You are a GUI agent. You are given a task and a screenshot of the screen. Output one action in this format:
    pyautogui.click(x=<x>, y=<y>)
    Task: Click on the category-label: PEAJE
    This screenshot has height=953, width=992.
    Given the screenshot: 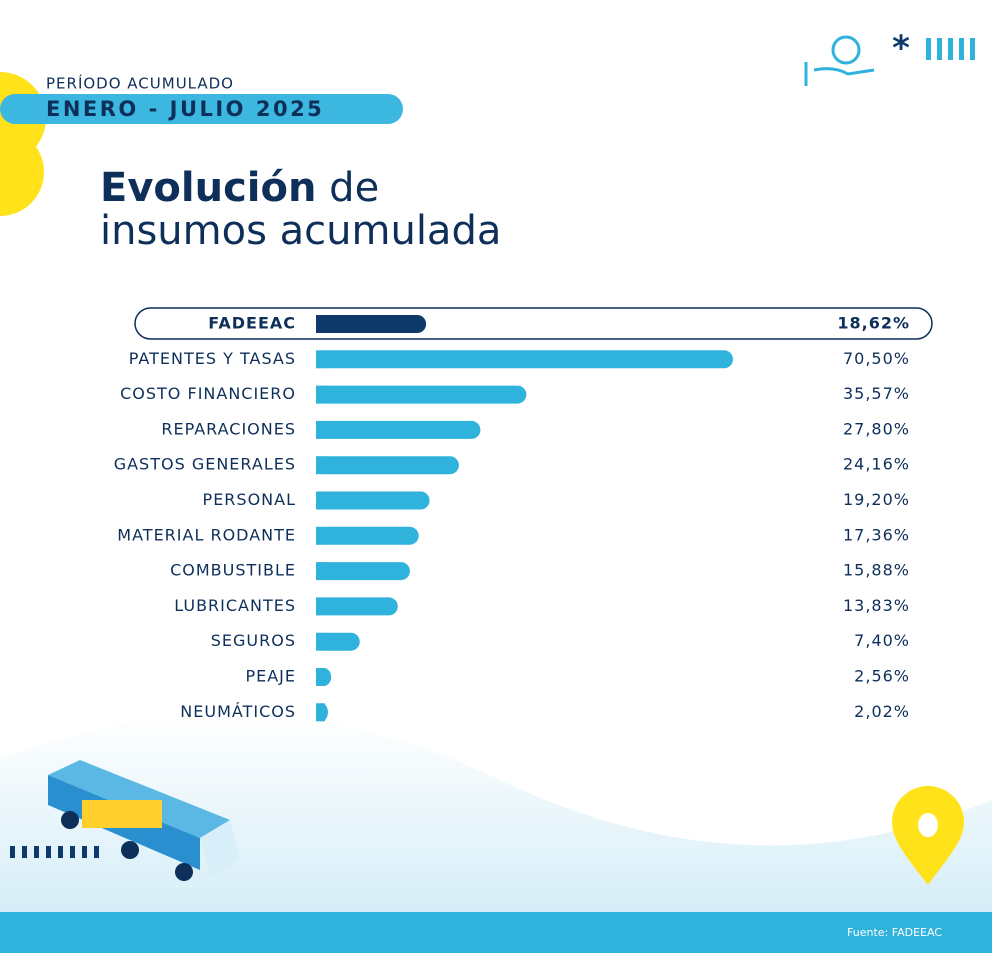 What is the action you would take?
    pyautogui.click(x=270, y=676)
    